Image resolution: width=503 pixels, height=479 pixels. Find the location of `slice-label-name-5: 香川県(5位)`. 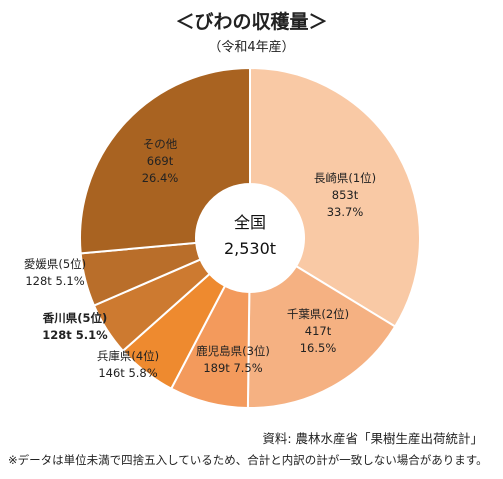

slice-label-name-5: 香川県(5位) is located at coordinates (75, 318).